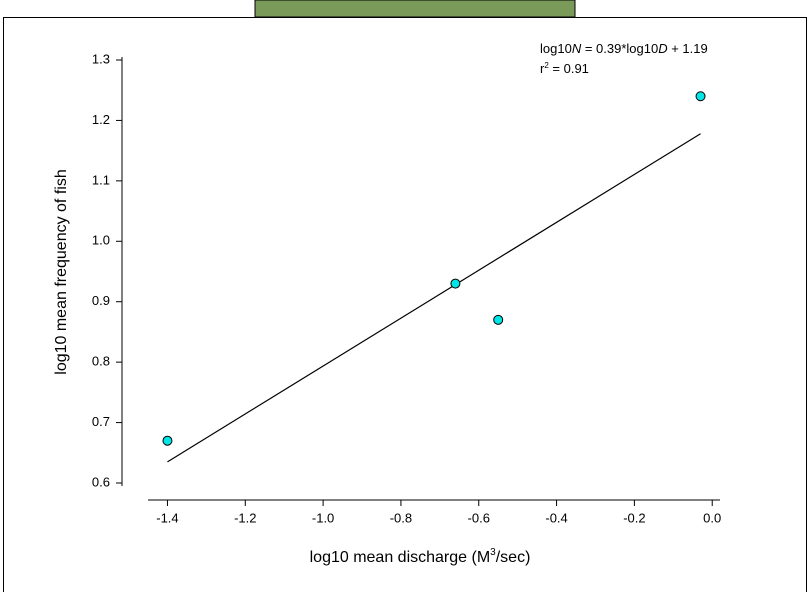  Describe the element at coordinates (634, 517) in the screenshot. I see `x-tick-label: -0.2` at that location.